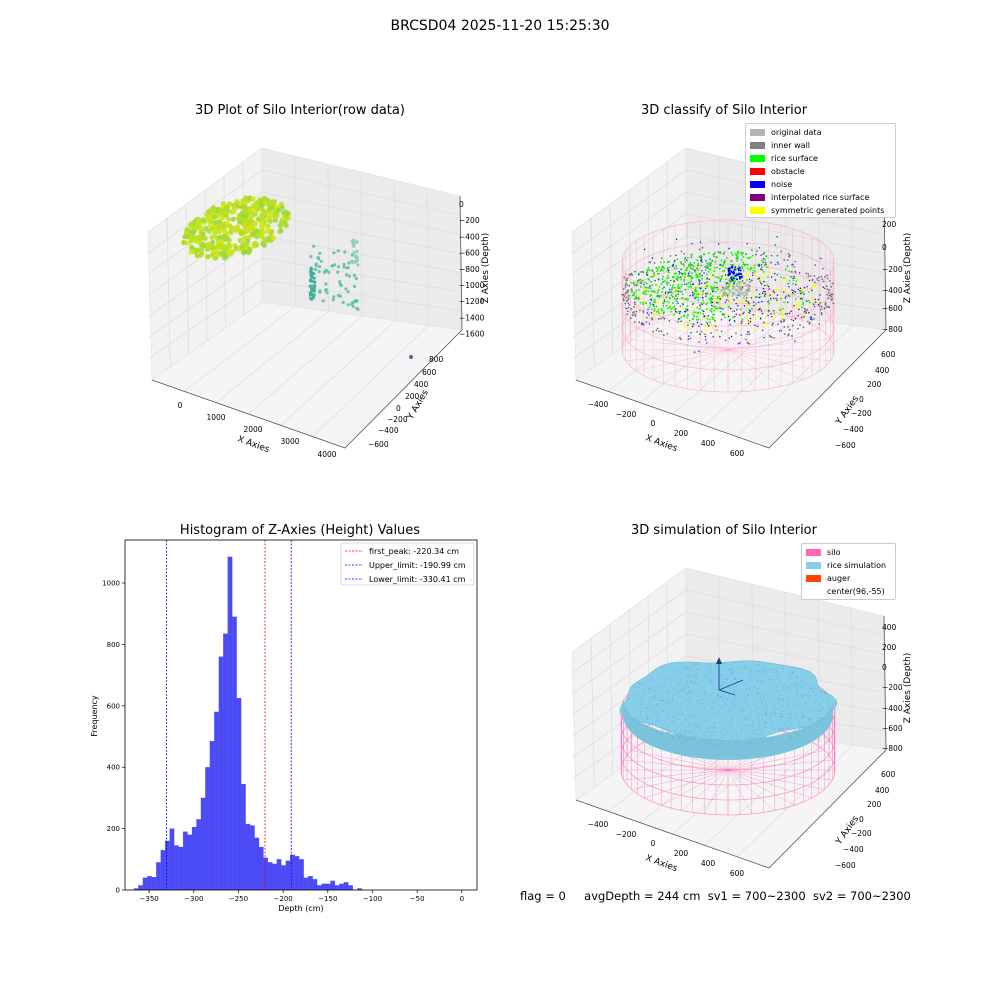 This screenshot has height=1000, width=1000. Describe the element at coordinates (850, 552) in the screenshot. I see `legend-entry: silo` at that location.